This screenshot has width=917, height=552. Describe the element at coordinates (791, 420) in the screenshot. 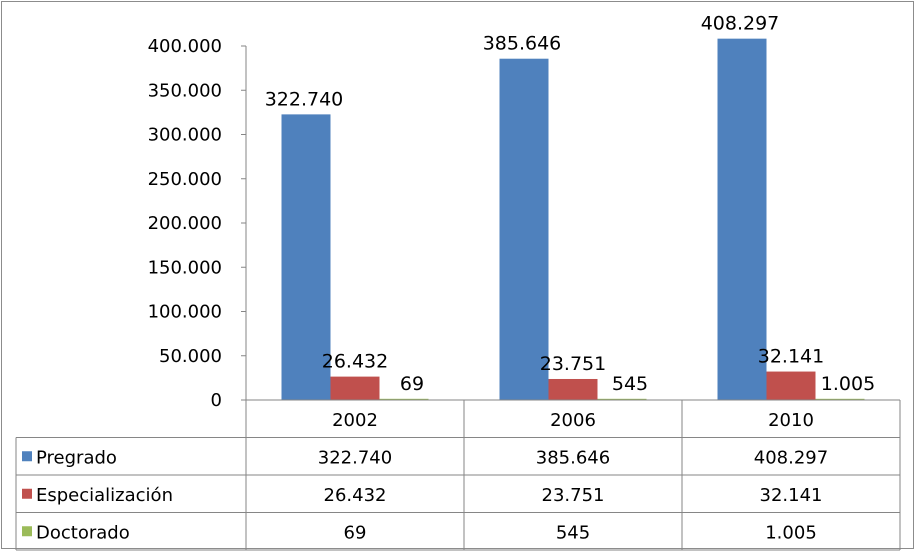

I see `x-tick-label: 2010` at that location.